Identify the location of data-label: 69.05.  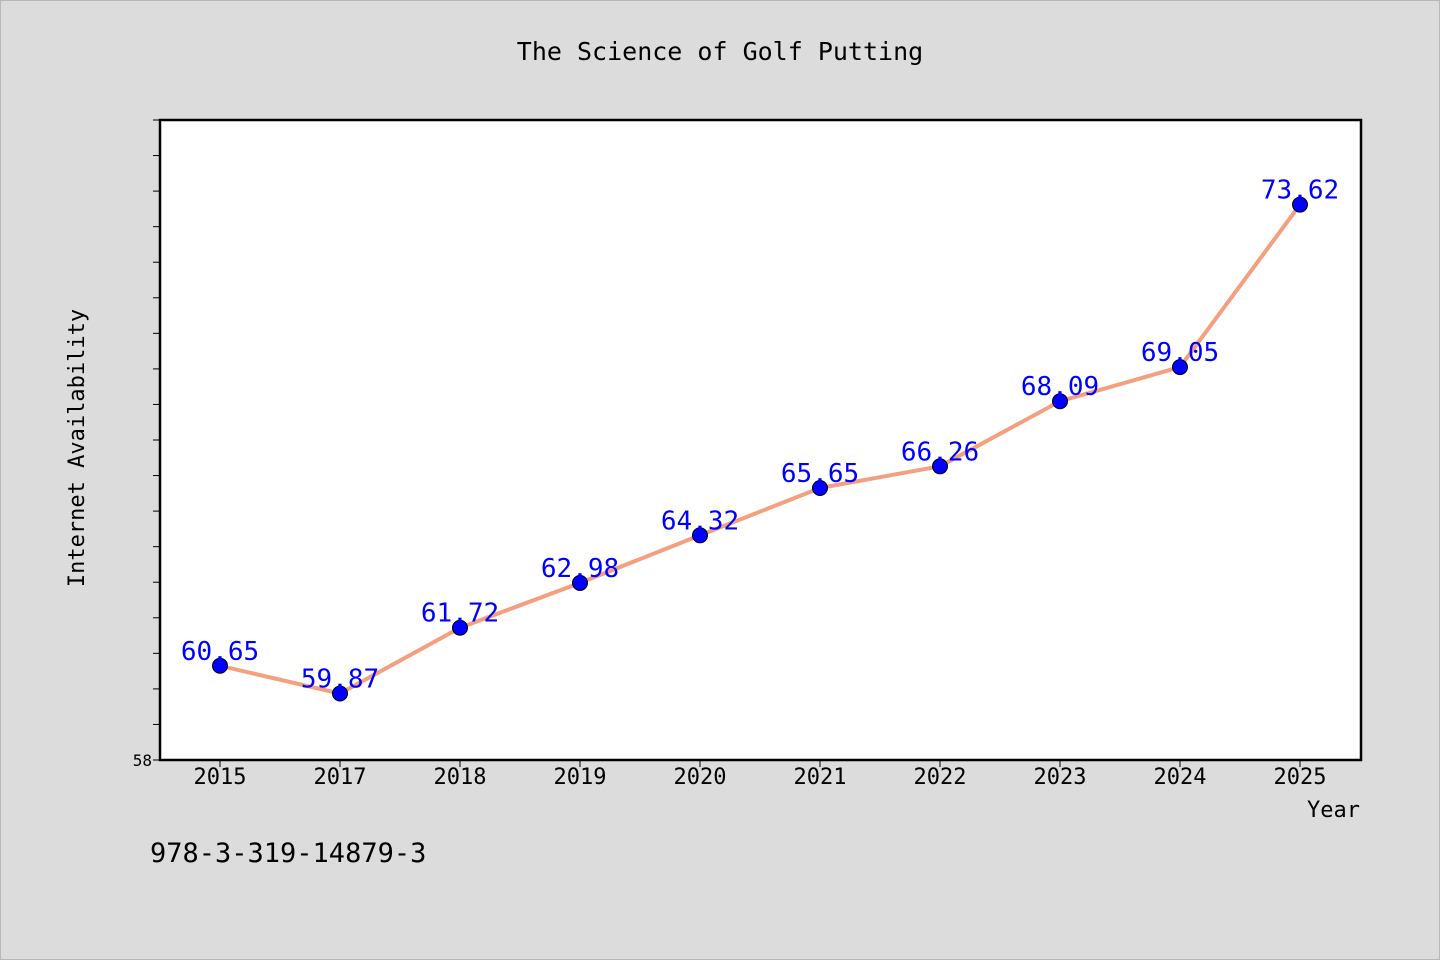
(1180, 353).